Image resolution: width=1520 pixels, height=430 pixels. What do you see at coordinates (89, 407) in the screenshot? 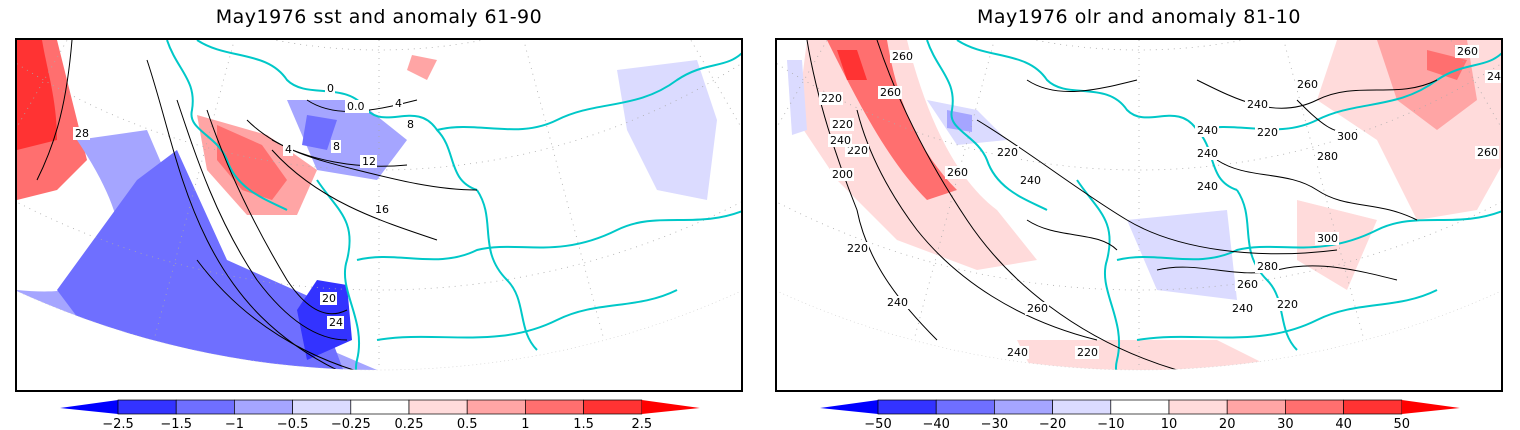
I see `sst-colorbar-arrow-low` at bounding box center [89, 407].